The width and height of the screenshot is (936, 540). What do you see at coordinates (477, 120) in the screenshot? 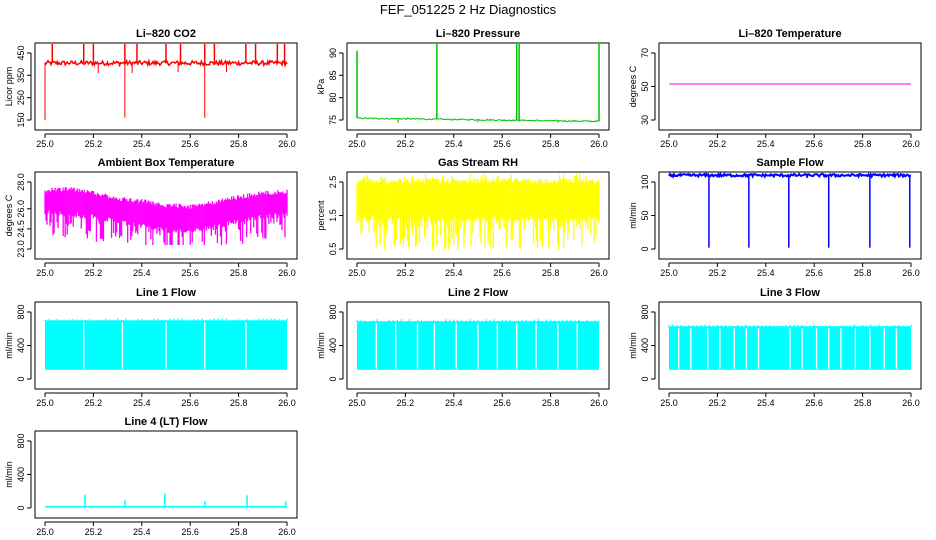
I see `series-line` at bounding box center [477, 120].